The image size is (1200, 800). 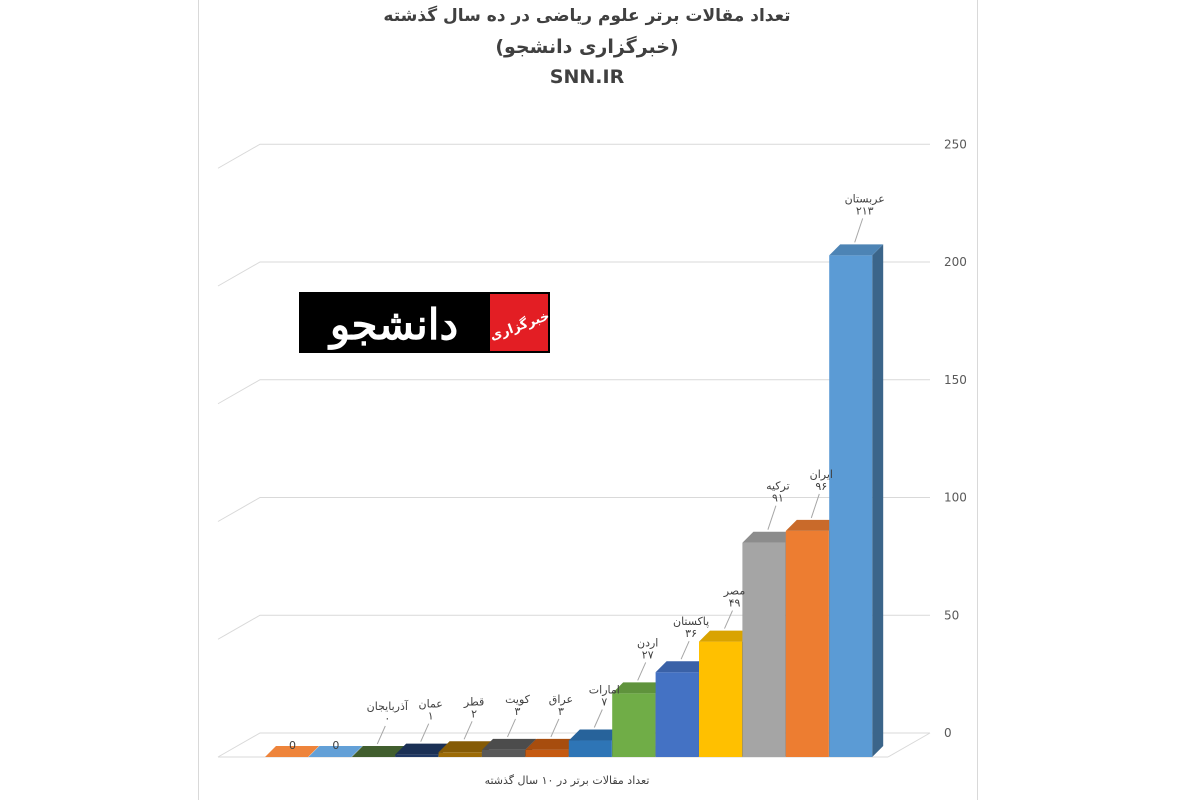 What do you see at coordinates (388, 706) in the screenshot?
I see `data-label-category: آذربایجان` at bounding box center [388, 706].